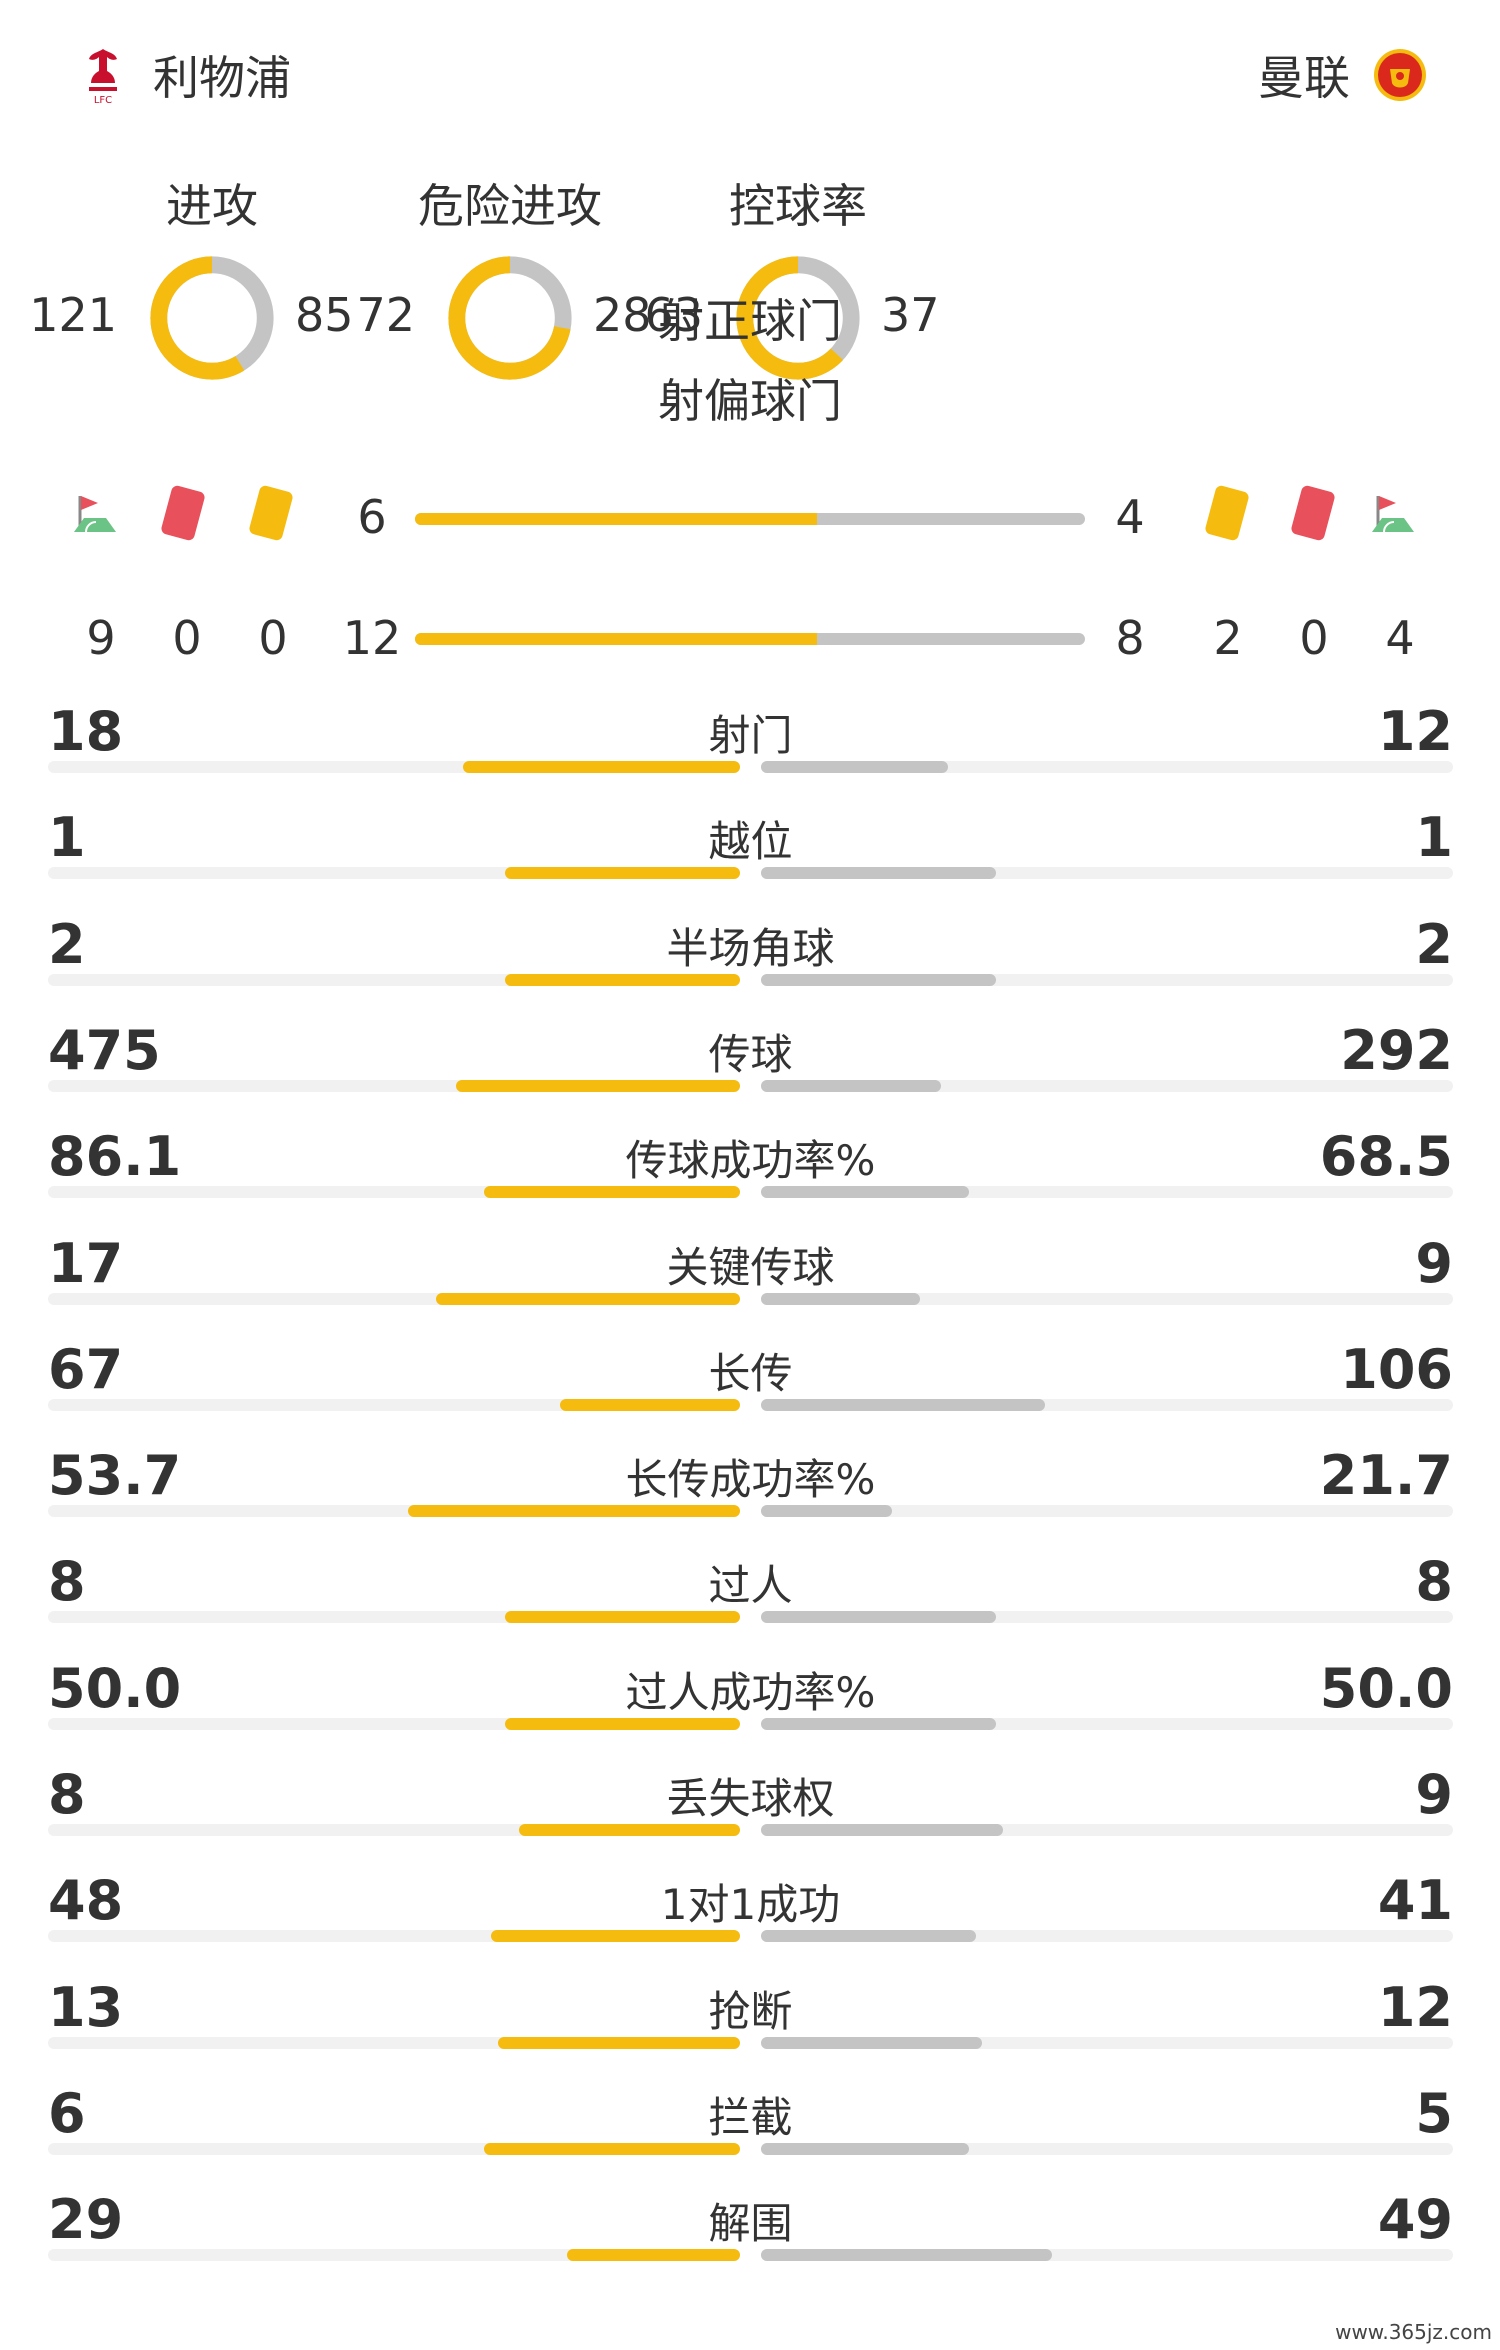  What do you see at coordinates (86, 1263) in the screenshot?
I see `stat-home-value: 17` at bounding box center [86, 1263].